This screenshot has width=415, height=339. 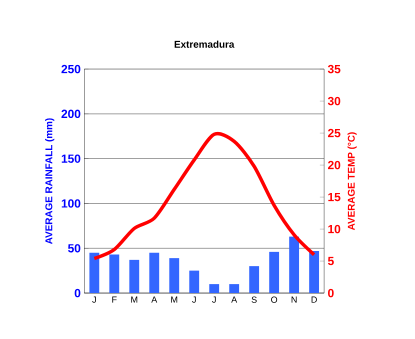 What do you see at coordinates (331, 293) in the screenshot?
I see `y2-tick-label: 0` at bounding box center [331, 293].